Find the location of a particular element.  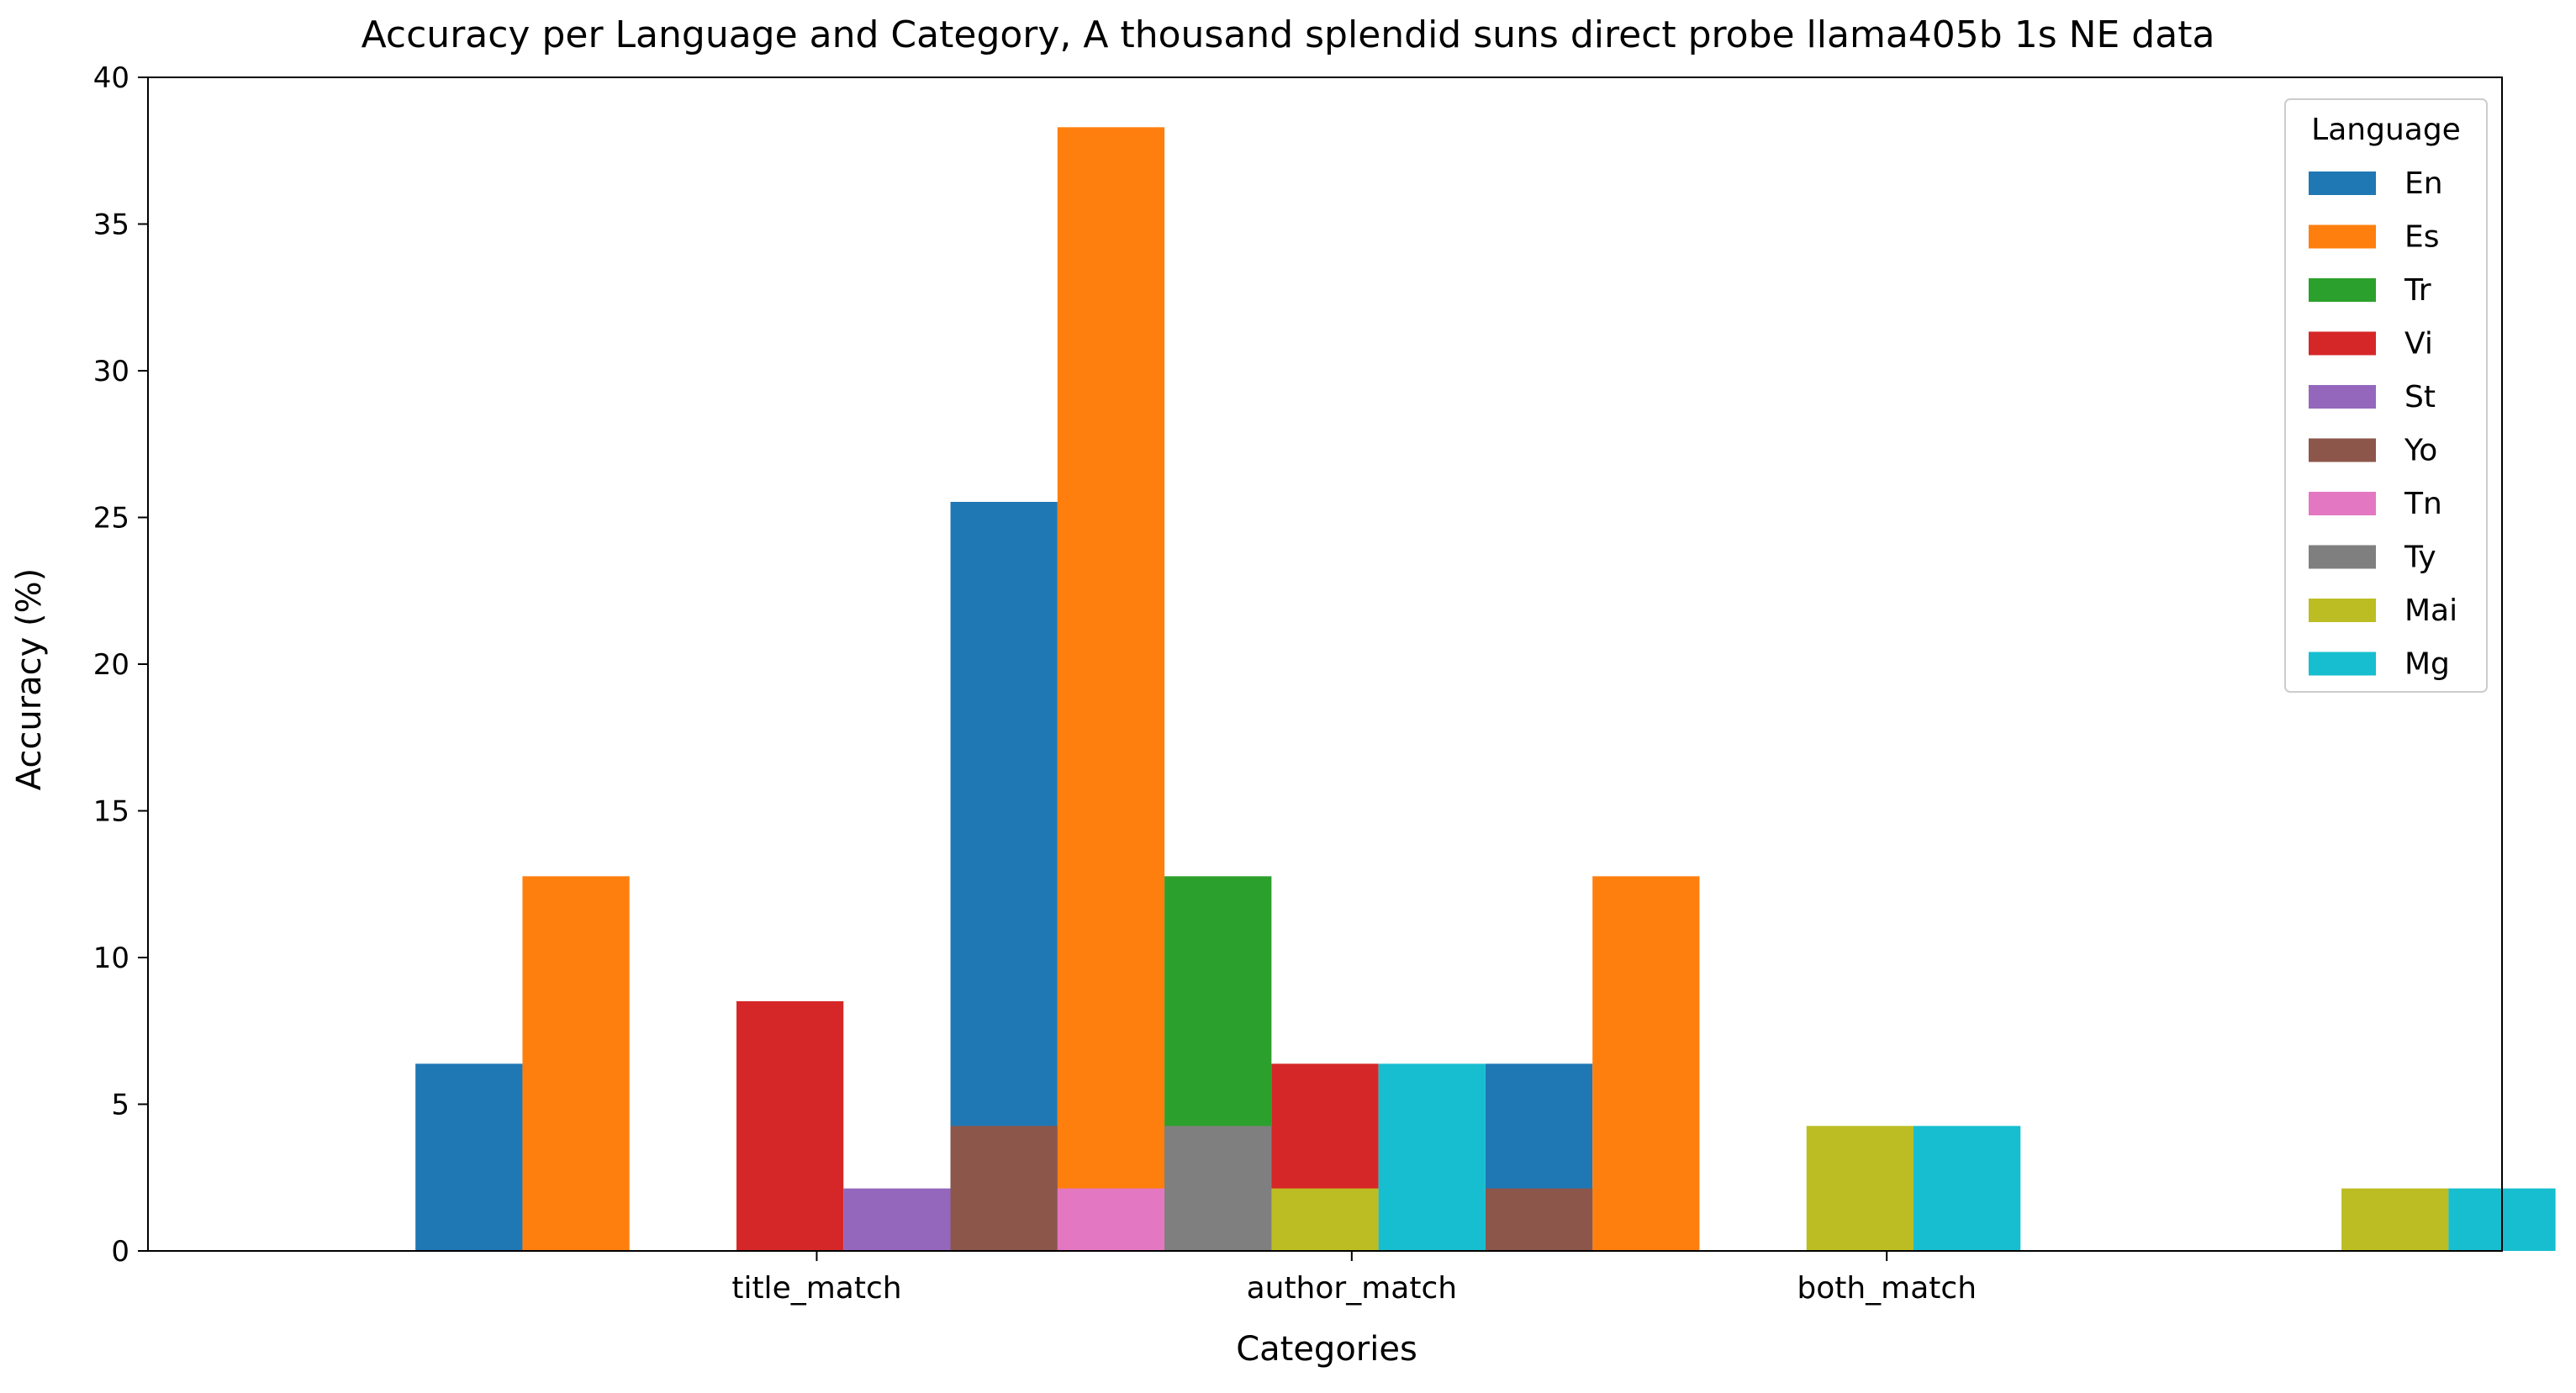

y-tick-label: 20 is located at coordinates (111, 665).